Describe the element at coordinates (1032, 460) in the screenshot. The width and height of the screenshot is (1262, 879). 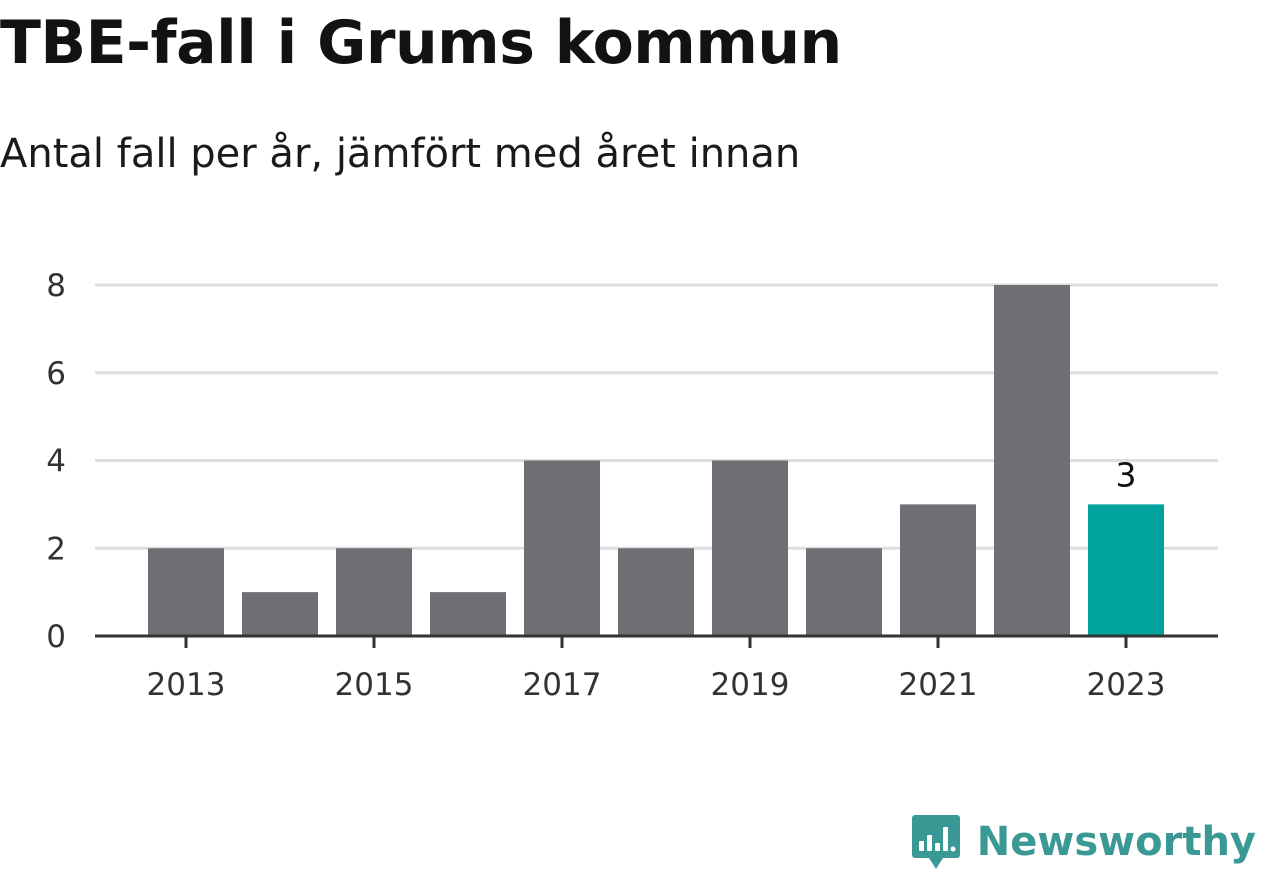
I see `bar-2022` at that location.